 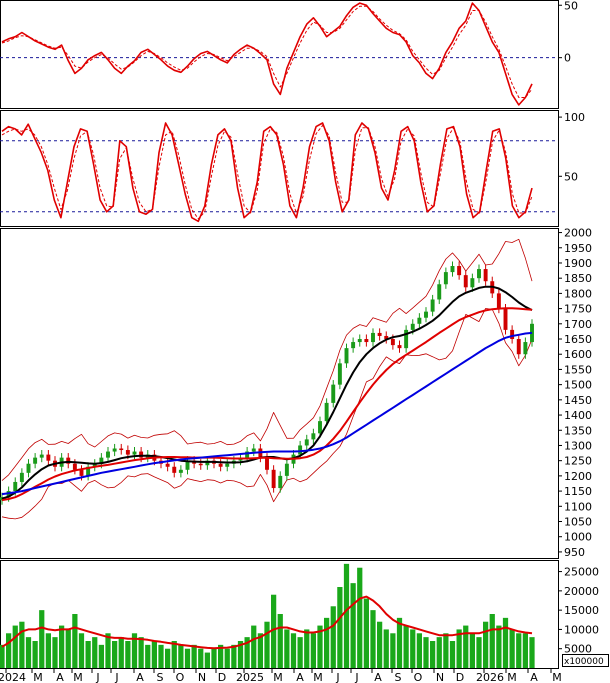 What do you see at coordinates (578, 233) in the screenshot?
I see `y-tick-label: 2000` at bounding box center [578, 233].